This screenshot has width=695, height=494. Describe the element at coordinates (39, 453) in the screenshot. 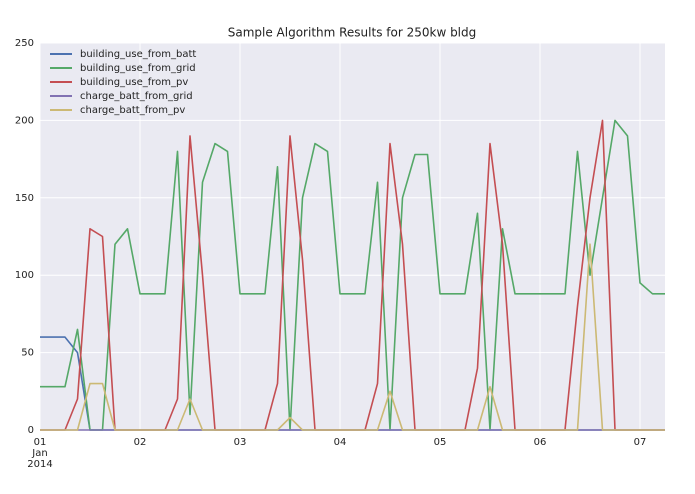

I see `x-tick-label: 01 Jan 2014` at that location.